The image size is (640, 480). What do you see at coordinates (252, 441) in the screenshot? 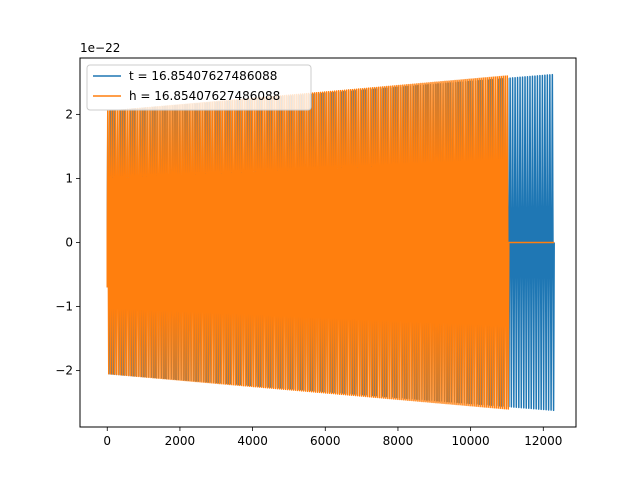
I see `x-tick-label: 4000` at bounding box center [252, 441].